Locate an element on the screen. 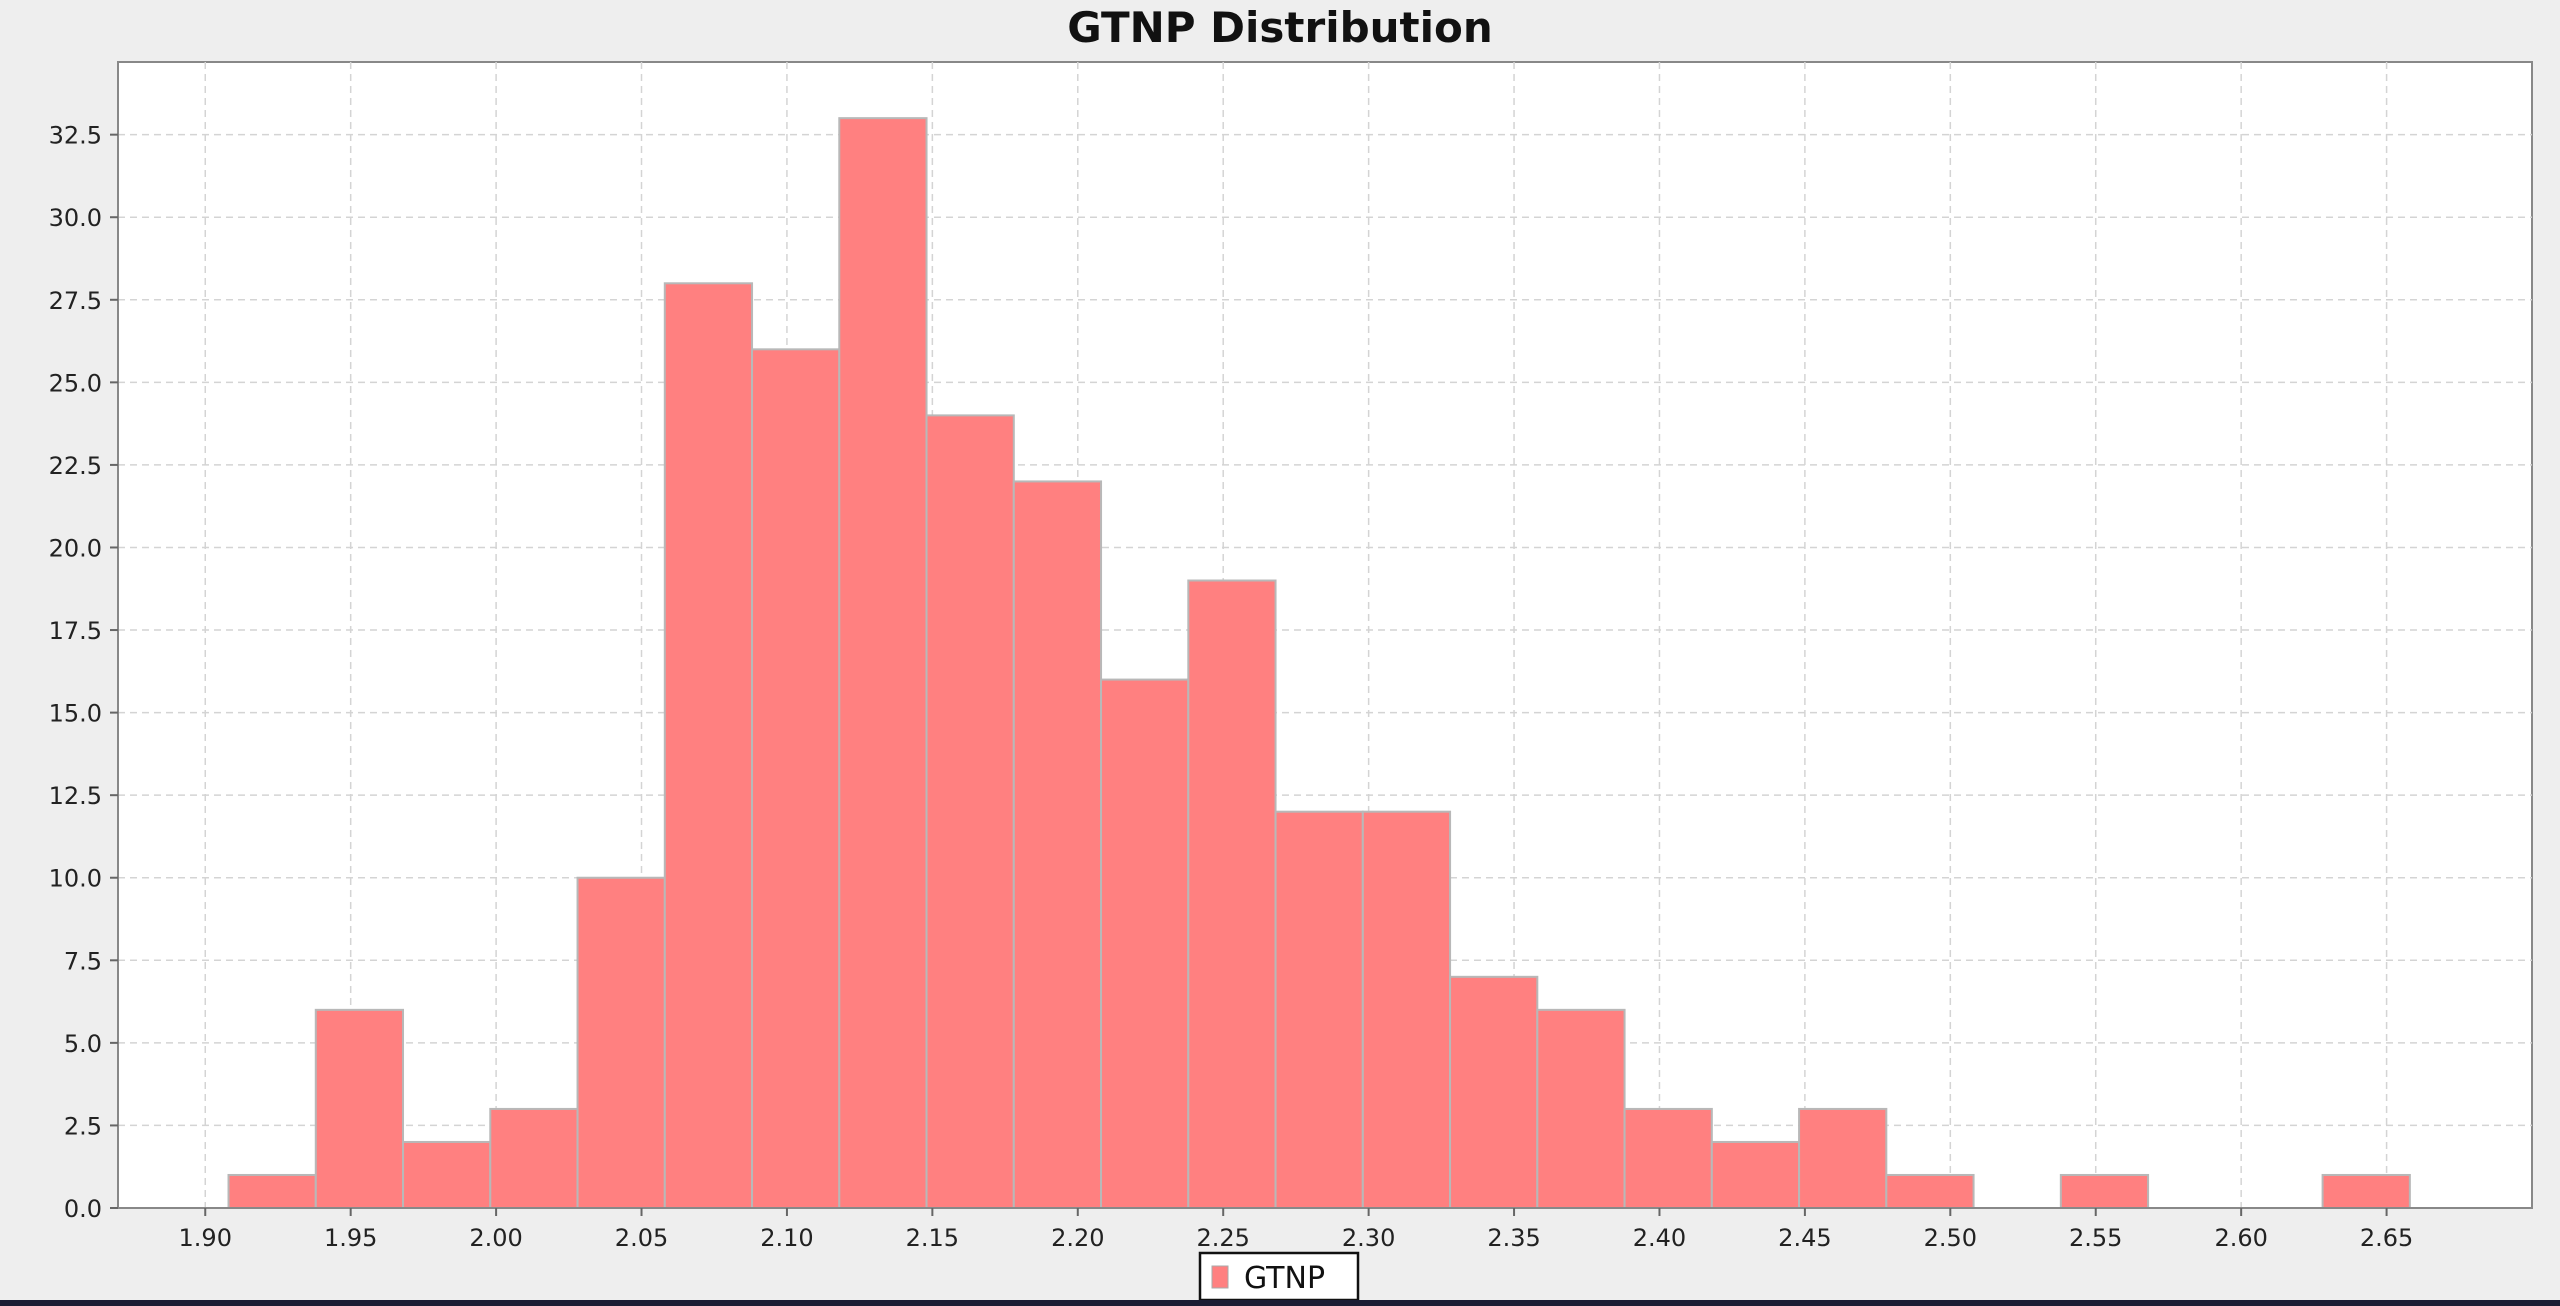  x-tick-label: 1.90 is located at coordinates (205, 1238).